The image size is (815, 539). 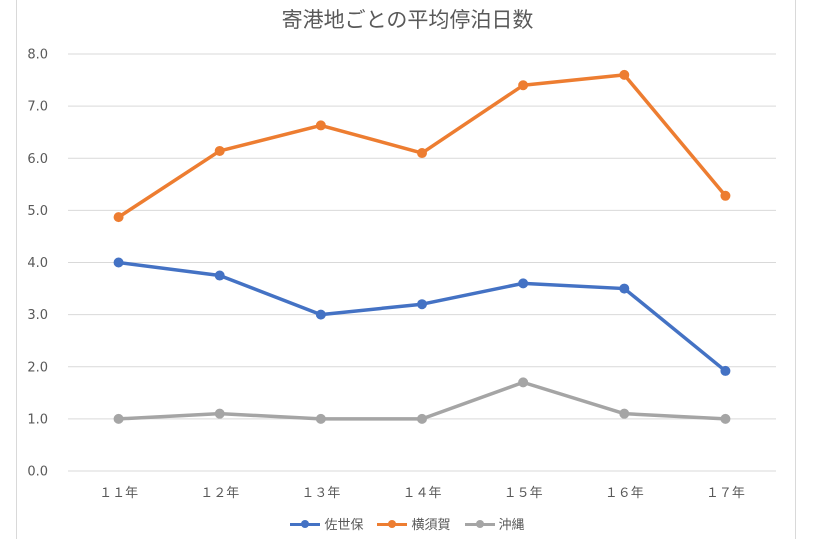 What do you see at coordinates (37, 315) in the screenshot?
I see `y-tick-label: 3.0` at bounding box center [37, 315].